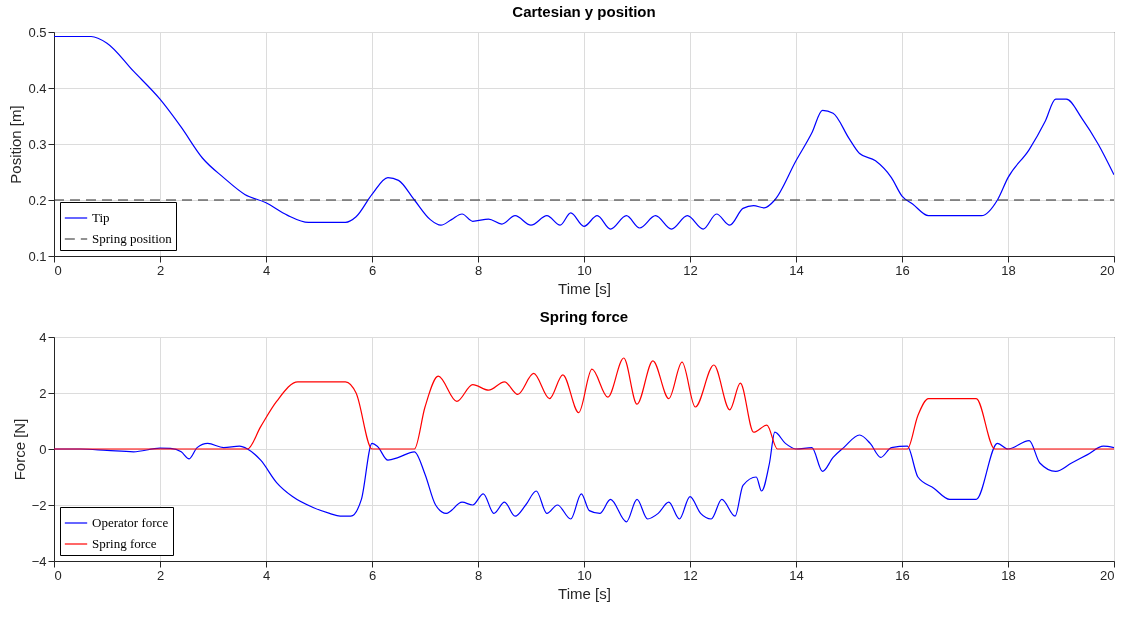  What do you see at coordinates (37, 88) in the screenshot?
I see `y-tick-label: 0.4` at bounding box center [37, 88].